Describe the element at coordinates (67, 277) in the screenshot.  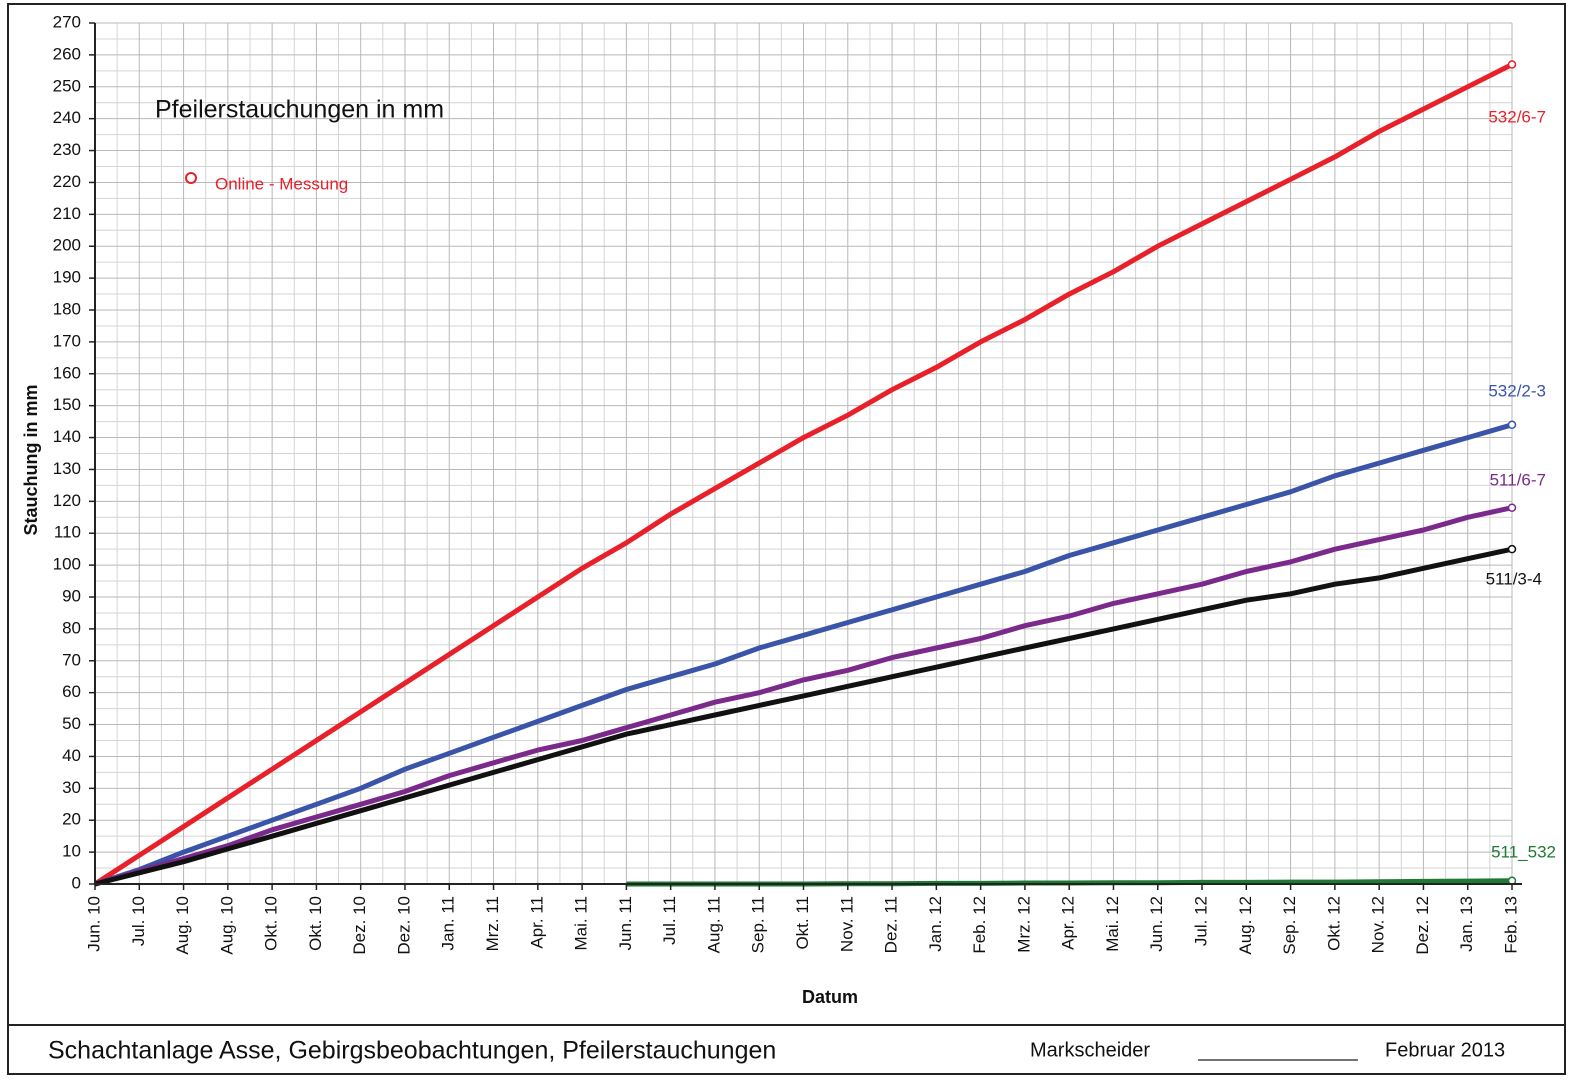
I see `y-tick-label: 190` at that location.